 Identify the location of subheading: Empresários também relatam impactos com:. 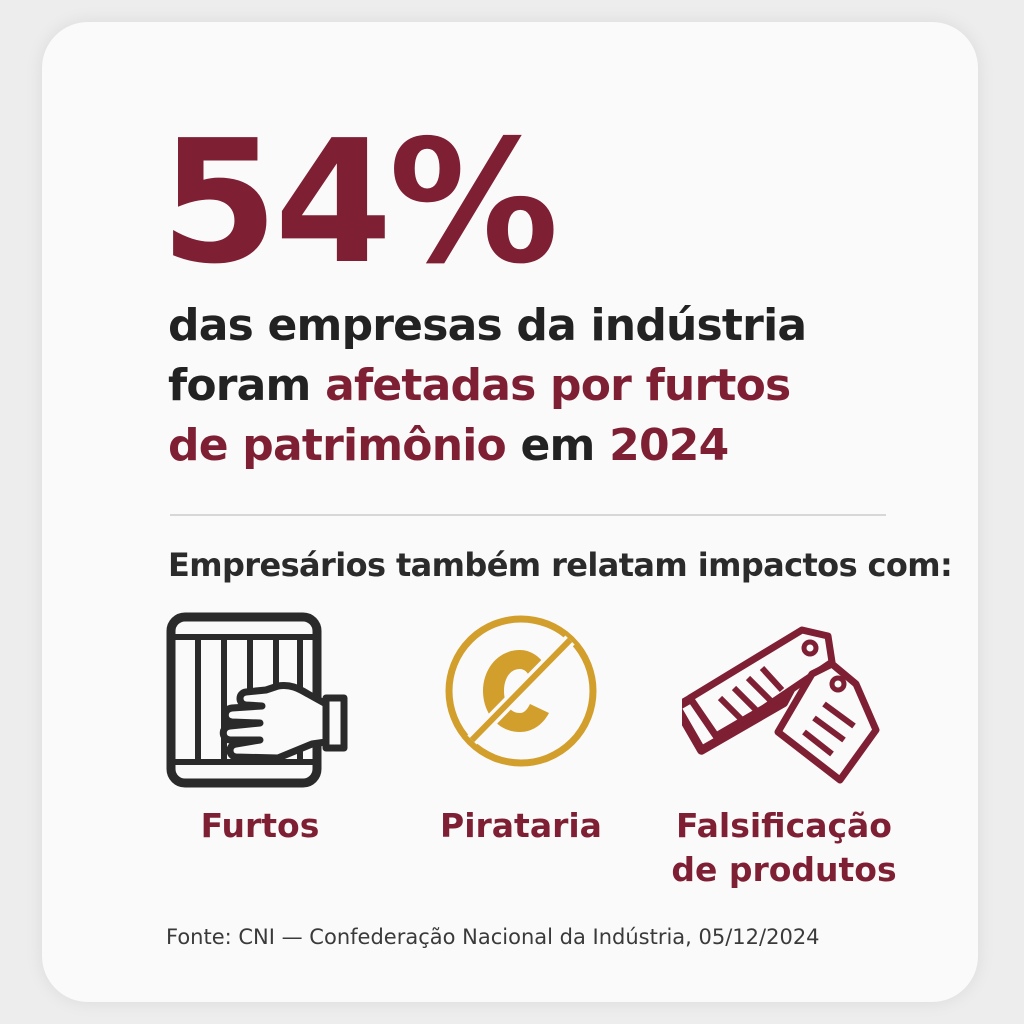
(560, 565).